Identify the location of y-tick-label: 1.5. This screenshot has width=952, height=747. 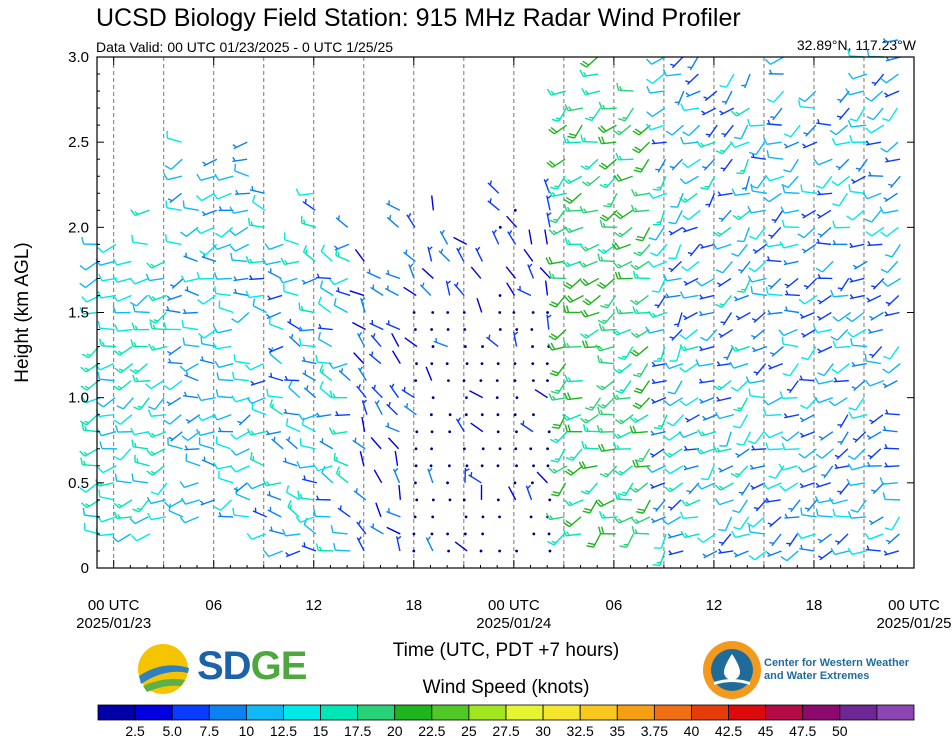
(78, 313).